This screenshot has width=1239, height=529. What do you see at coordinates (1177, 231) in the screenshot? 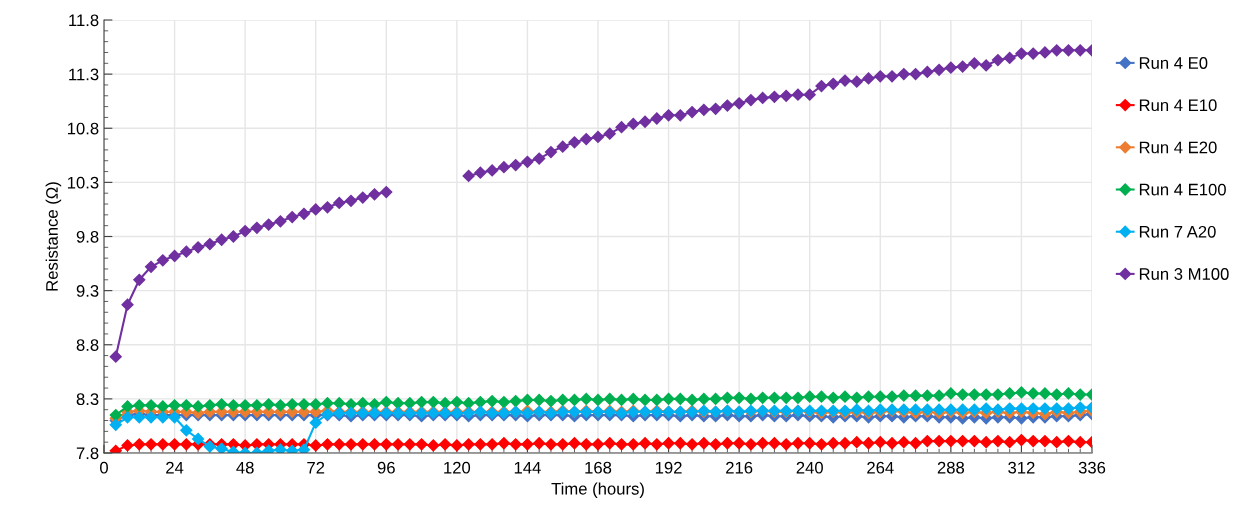
I see `legend-label: Run 7 A20` at bounding box center [1177, 231].